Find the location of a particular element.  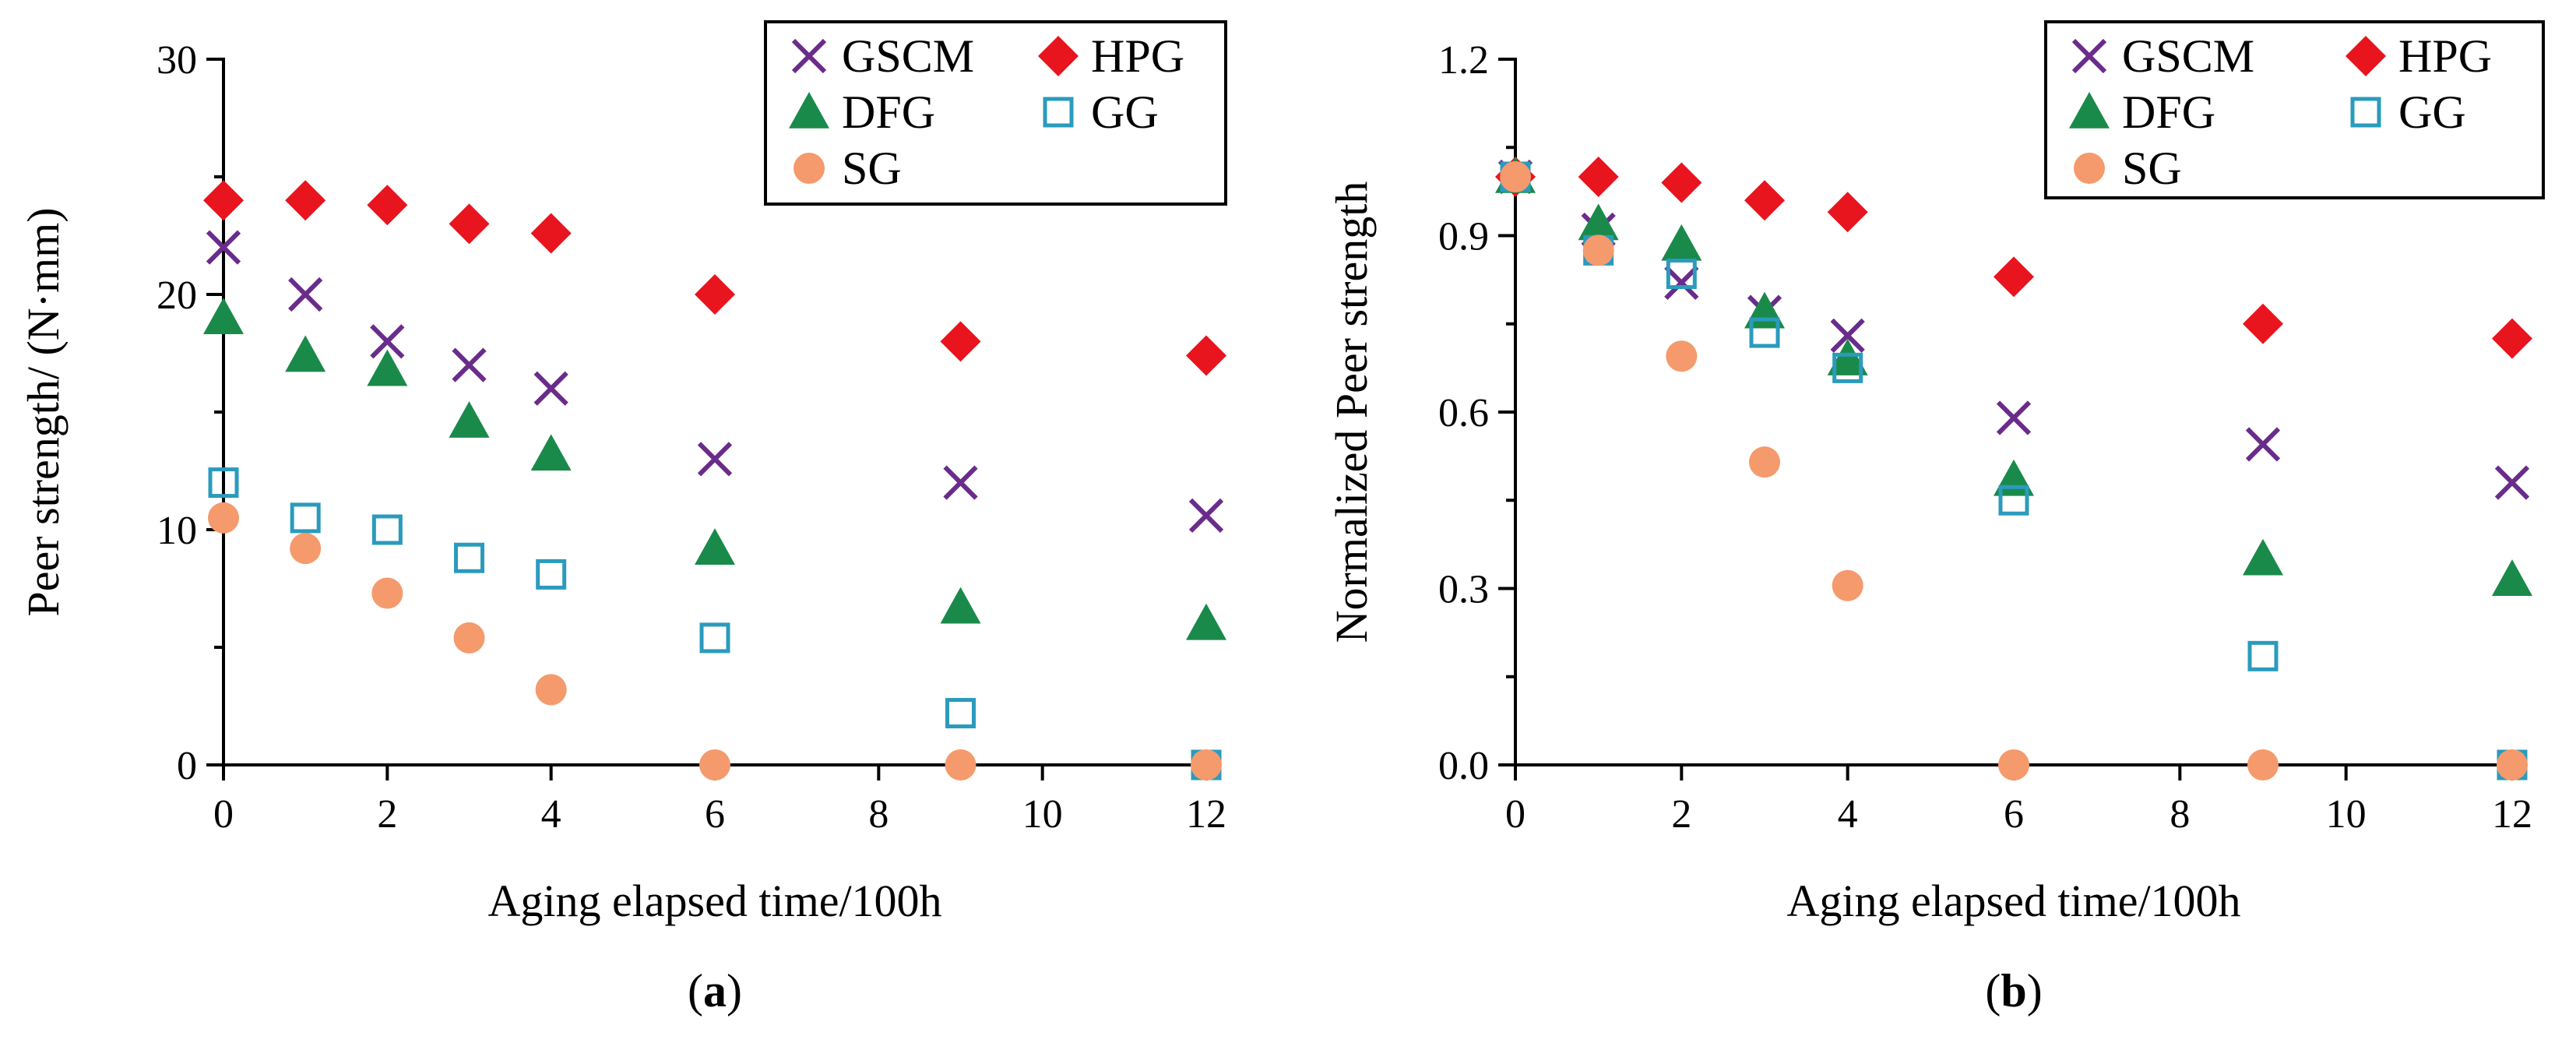

y-axis-title: Normalized Peer strength is located at coordinates (1351, 412).